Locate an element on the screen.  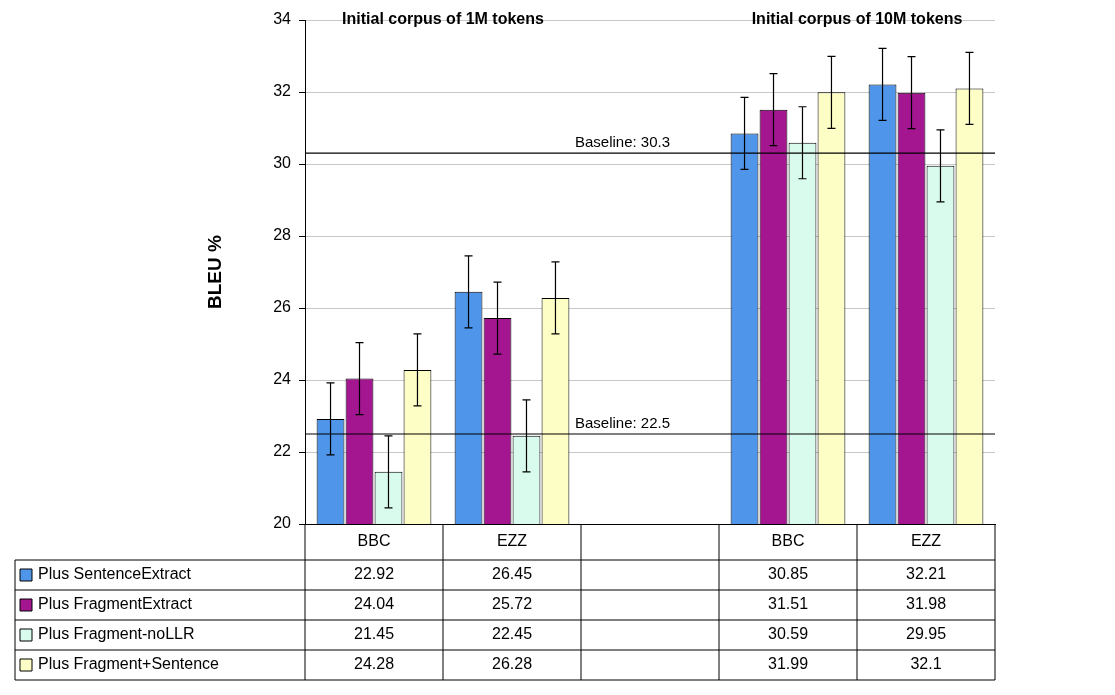
data-label: 30.85 is located at coordinates (788, 574).